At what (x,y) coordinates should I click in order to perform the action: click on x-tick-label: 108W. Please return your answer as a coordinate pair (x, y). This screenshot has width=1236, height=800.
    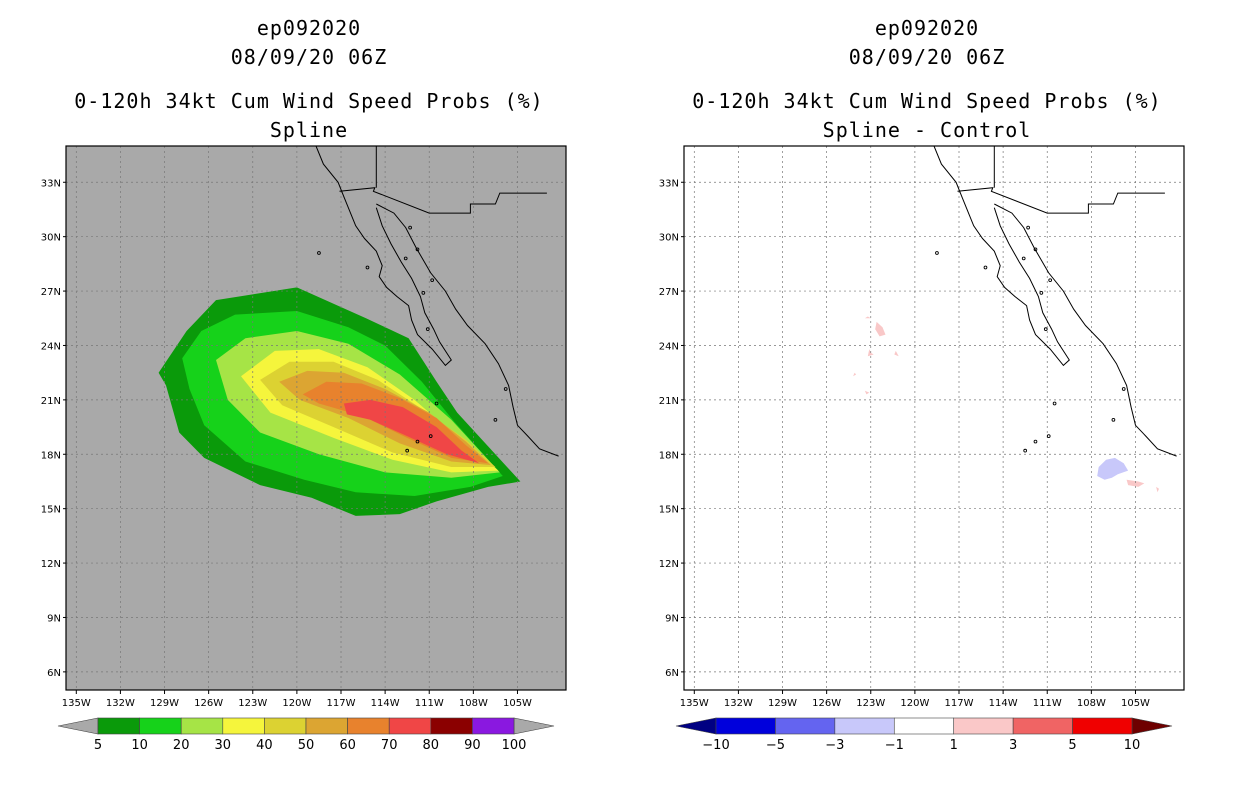
    Looking at the image, I should click on (1091, 703).